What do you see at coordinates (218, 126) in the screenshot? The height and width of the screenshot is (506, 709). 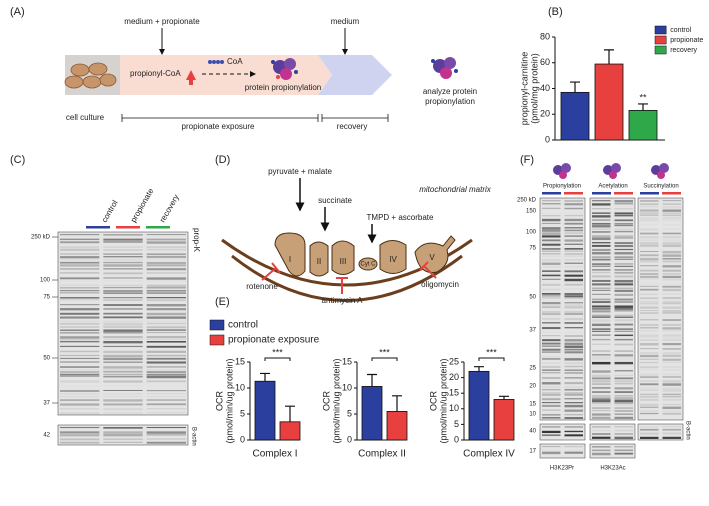 I see `timeline-label: propionate exposure` at bounding box center [218, 126].